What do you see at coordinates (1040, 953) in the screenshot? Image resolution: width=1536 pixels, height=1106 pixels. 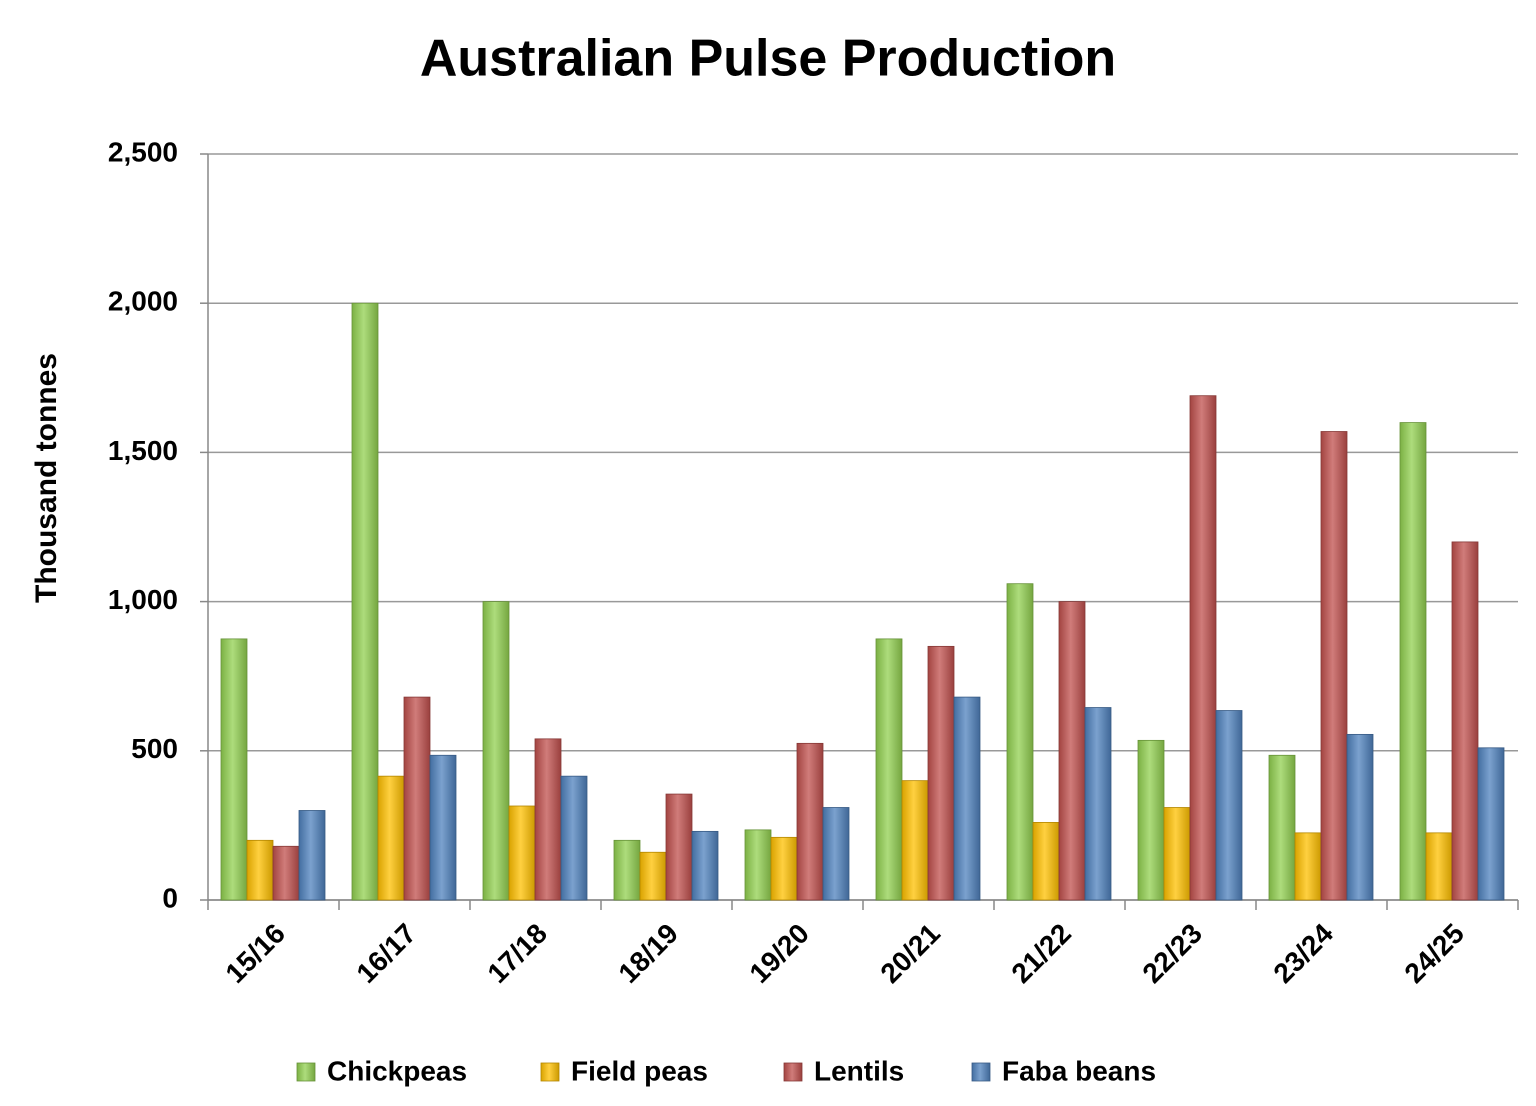 I see `x-tick-label: 21/22` at bounding box center [1040, 953].